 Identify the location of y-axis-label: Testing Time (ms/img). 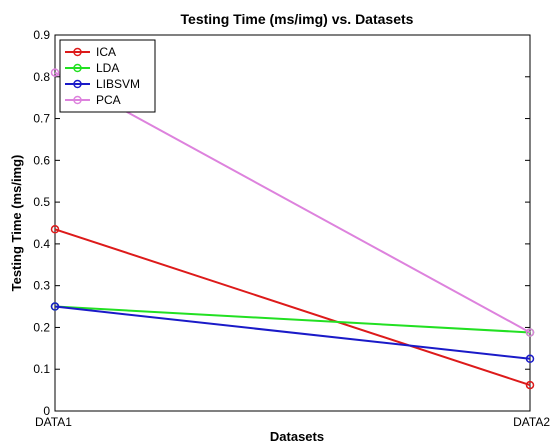
(16, 223).